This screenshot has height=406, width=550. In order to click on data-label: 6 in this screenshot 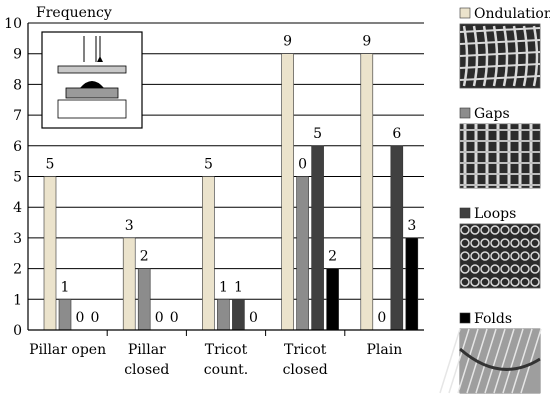, I will do `click(396, 134)`.